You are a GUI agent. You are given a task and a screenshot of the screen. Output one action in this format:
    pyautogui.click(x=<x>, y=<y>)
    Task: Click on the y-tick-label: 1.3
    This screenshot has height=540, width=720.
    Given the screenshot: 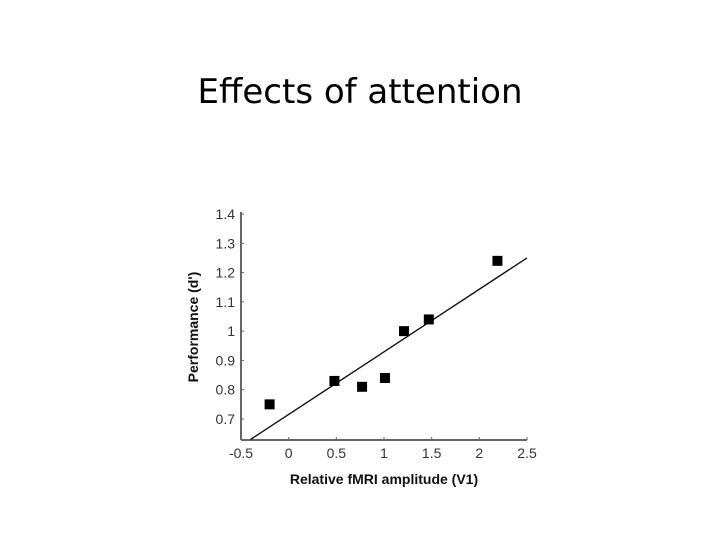 What is the action you would take?
    pyautogui.click(x=226, y=243)
    